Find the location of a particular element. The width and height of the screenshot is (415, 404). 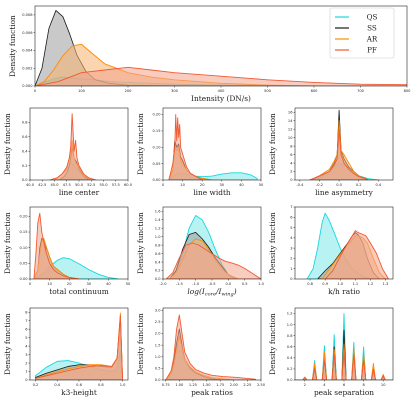

x-tick-label: 1.50 is located at coordinates (207, 385).